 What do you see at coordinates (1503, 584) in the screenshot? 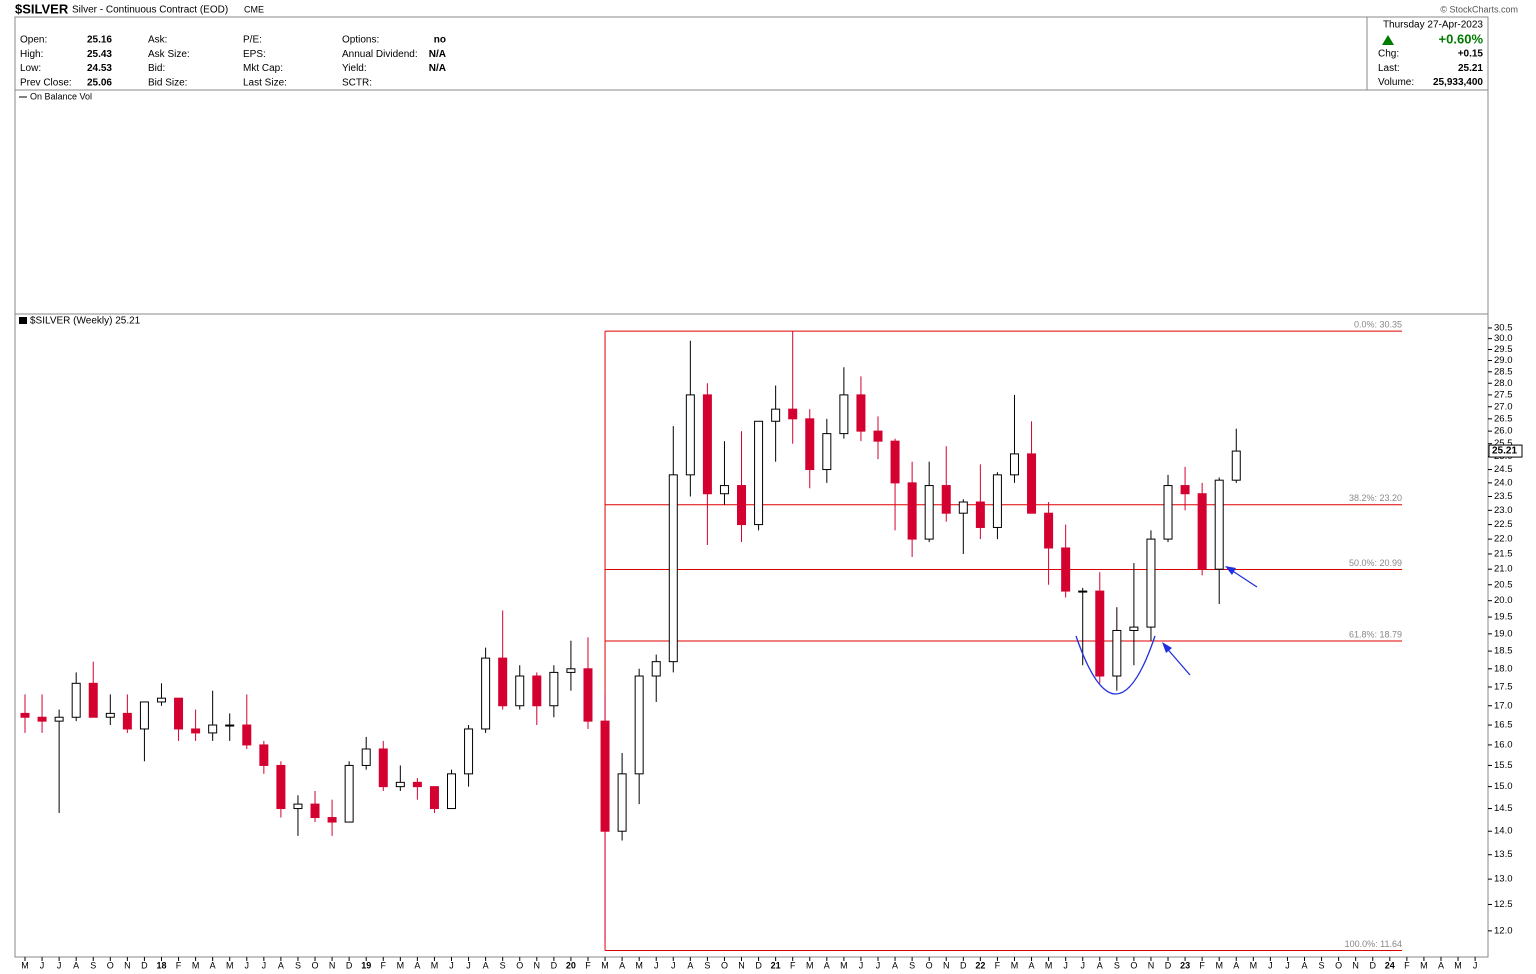
I see `y-tick-label: 20.5` at bounding box center [1503, 584].